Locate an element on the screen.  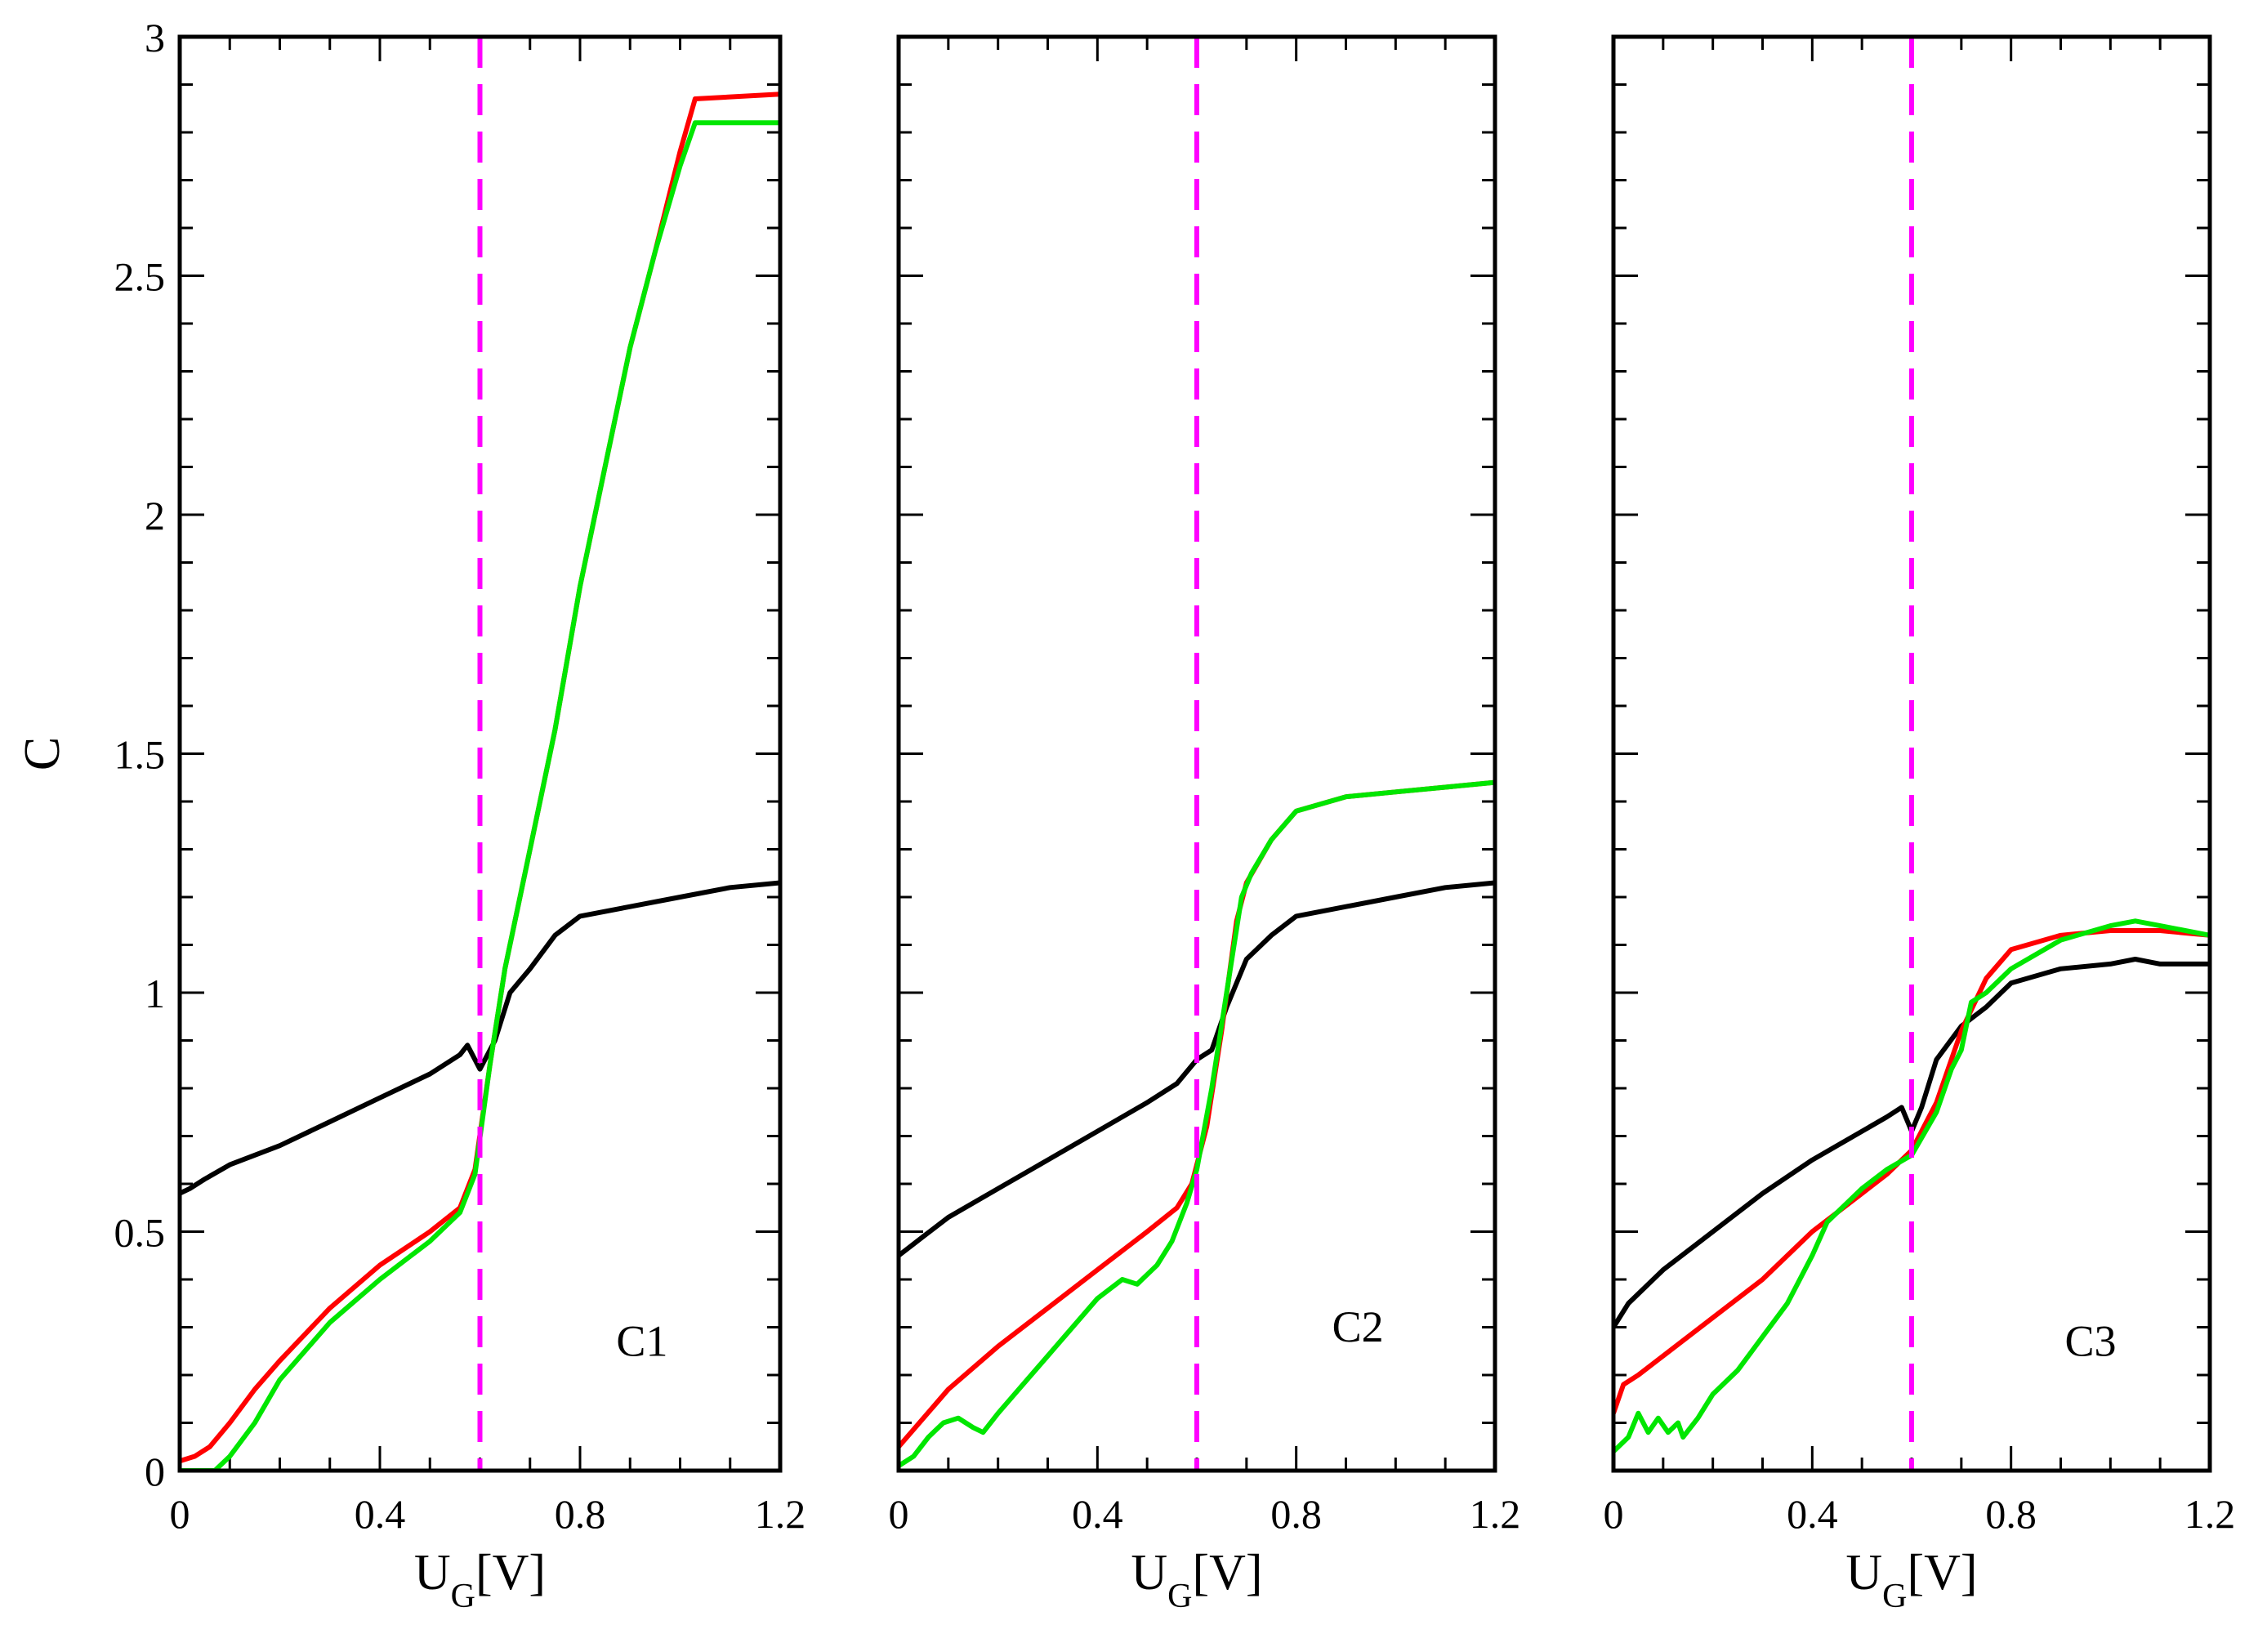
y-tick-label: 2.5 is located at coordinates (140, 277).